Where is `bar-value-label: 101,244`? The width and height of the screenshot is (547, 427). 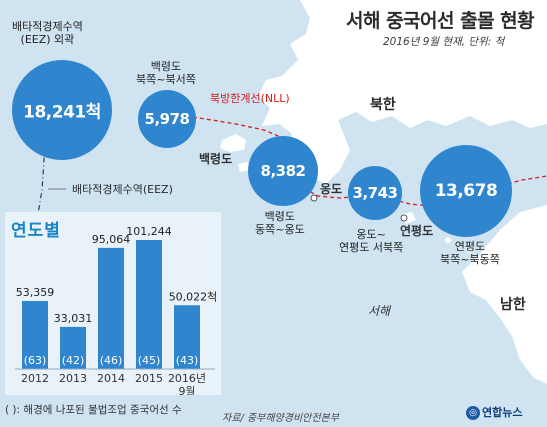 bar-value-label: 101,244 is located at coordinates (149, 231).